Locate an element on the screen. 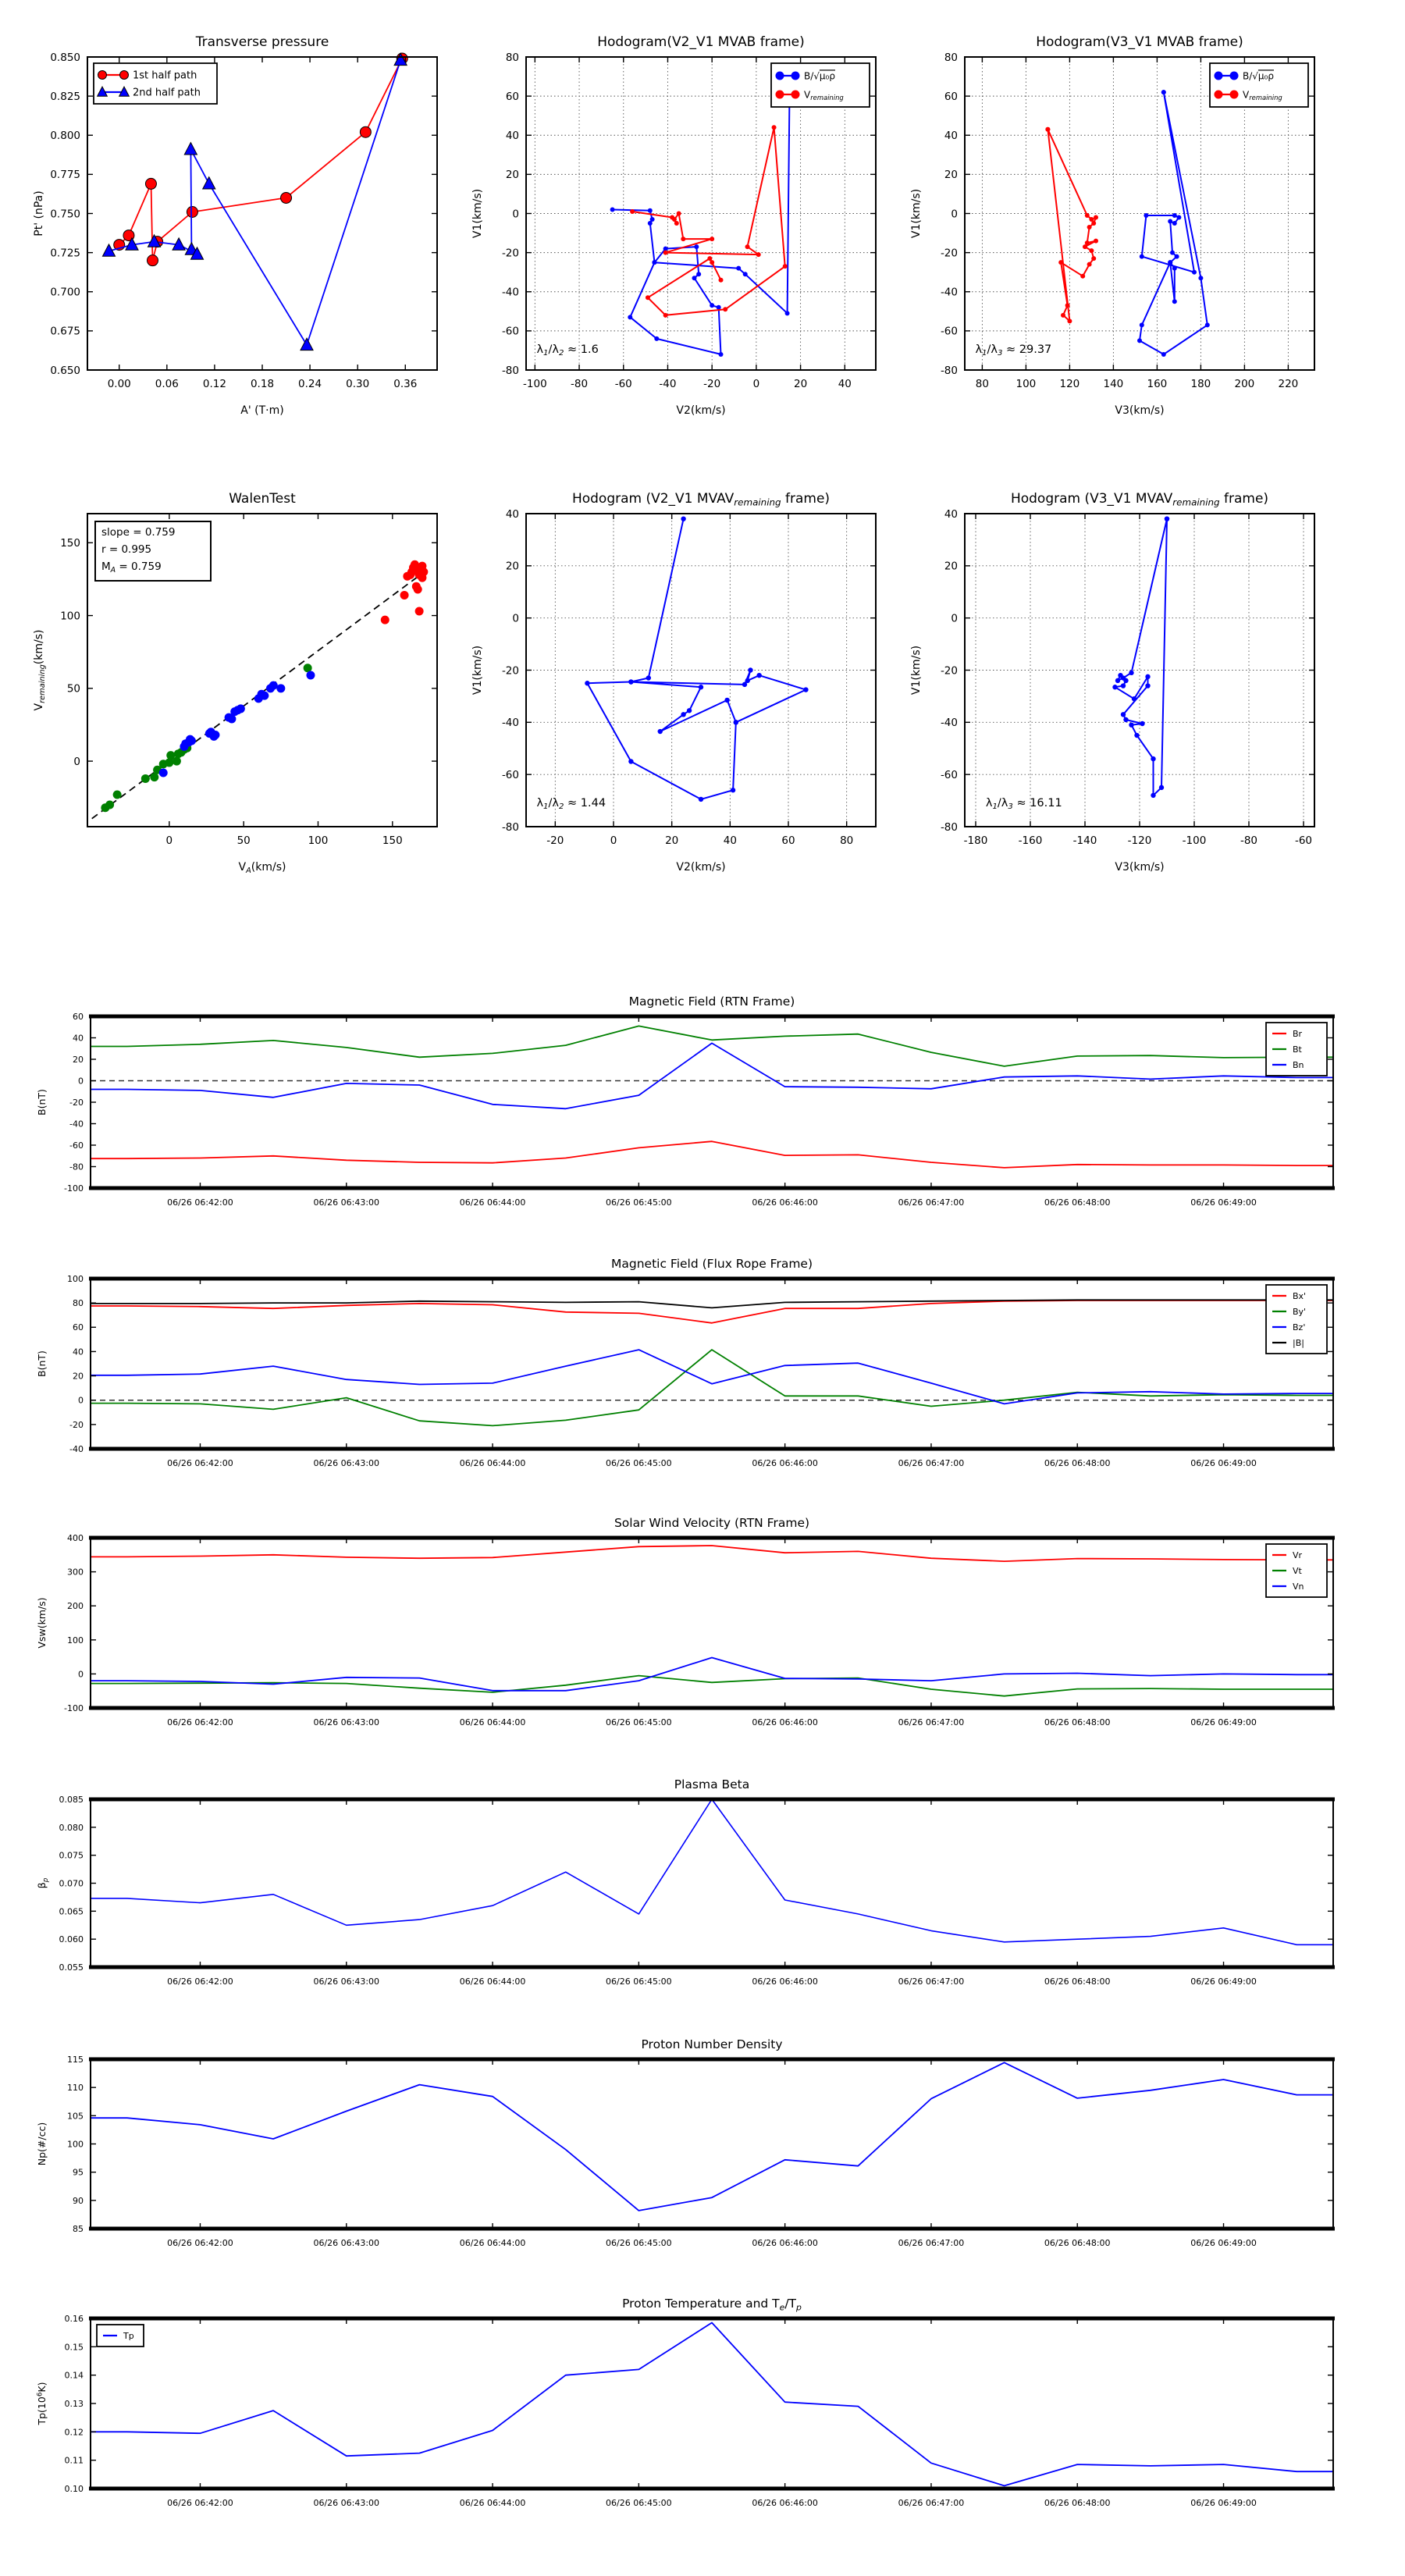 The width and height of the screenshot is (1405, 2576). svg-text: λ1/λ3 ≈ 29.37 is located at coordinates (1013, 350).